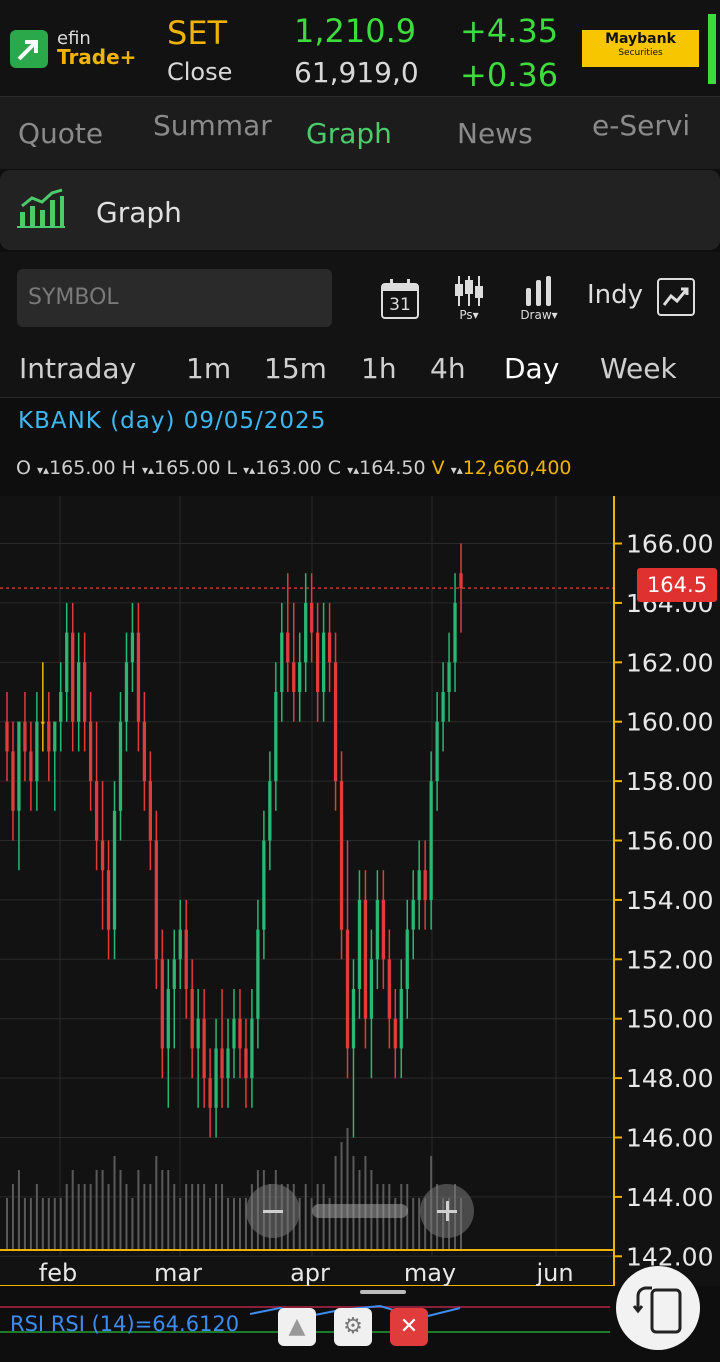 This screenshot has height=1362, width=720. Describe the element at coordinates (640, 48) in the screenshot. I see `broker-logo: Maybank Securities` at that location.